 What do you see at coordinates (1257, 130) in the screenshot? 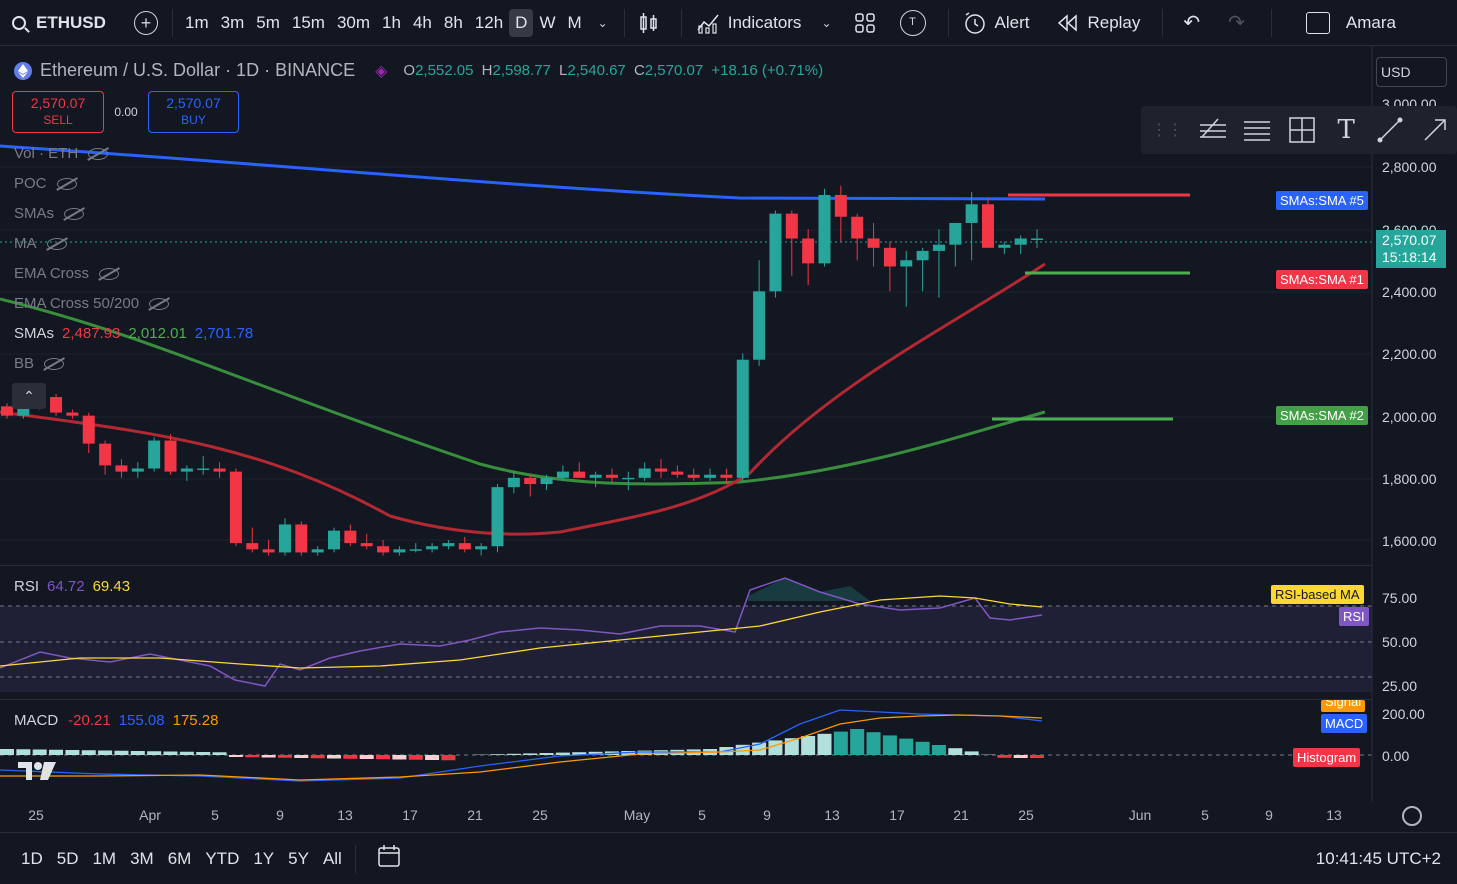
I see `horizontal-lines-tool-icon` at bounding box center [1257, 130].